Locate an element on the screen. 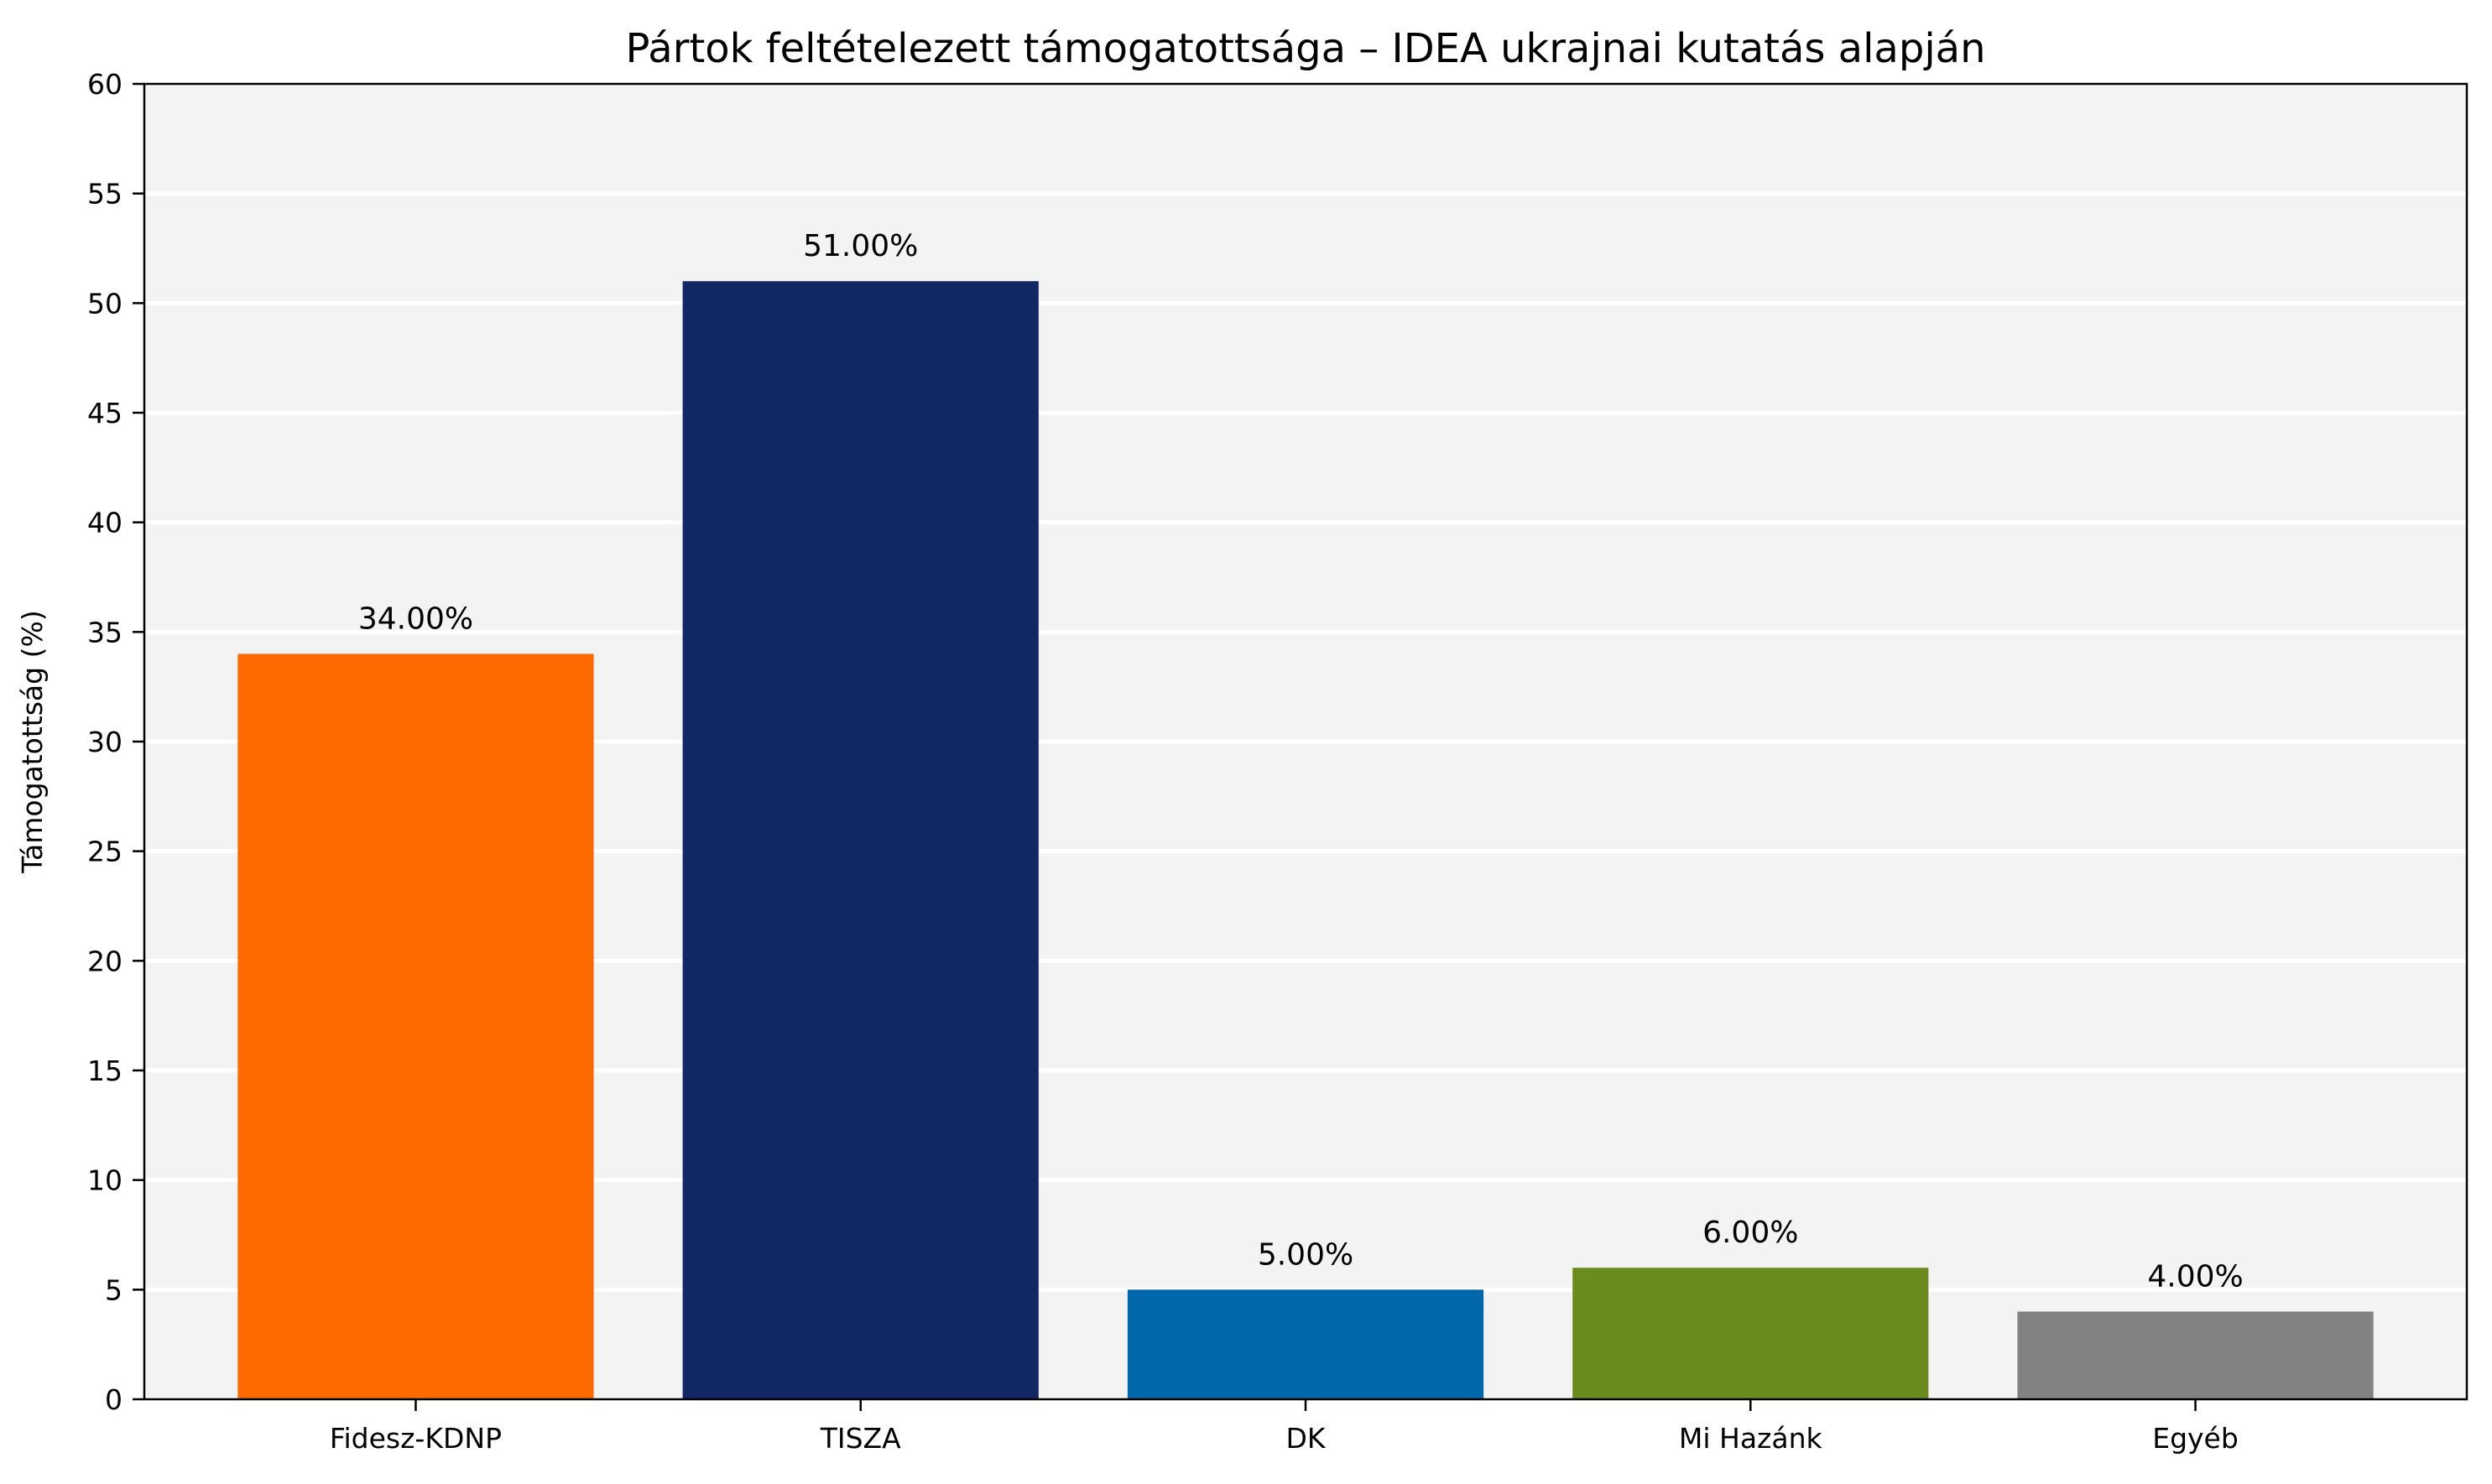  y-tick-label: 30 is located at coordinates (105, 742).